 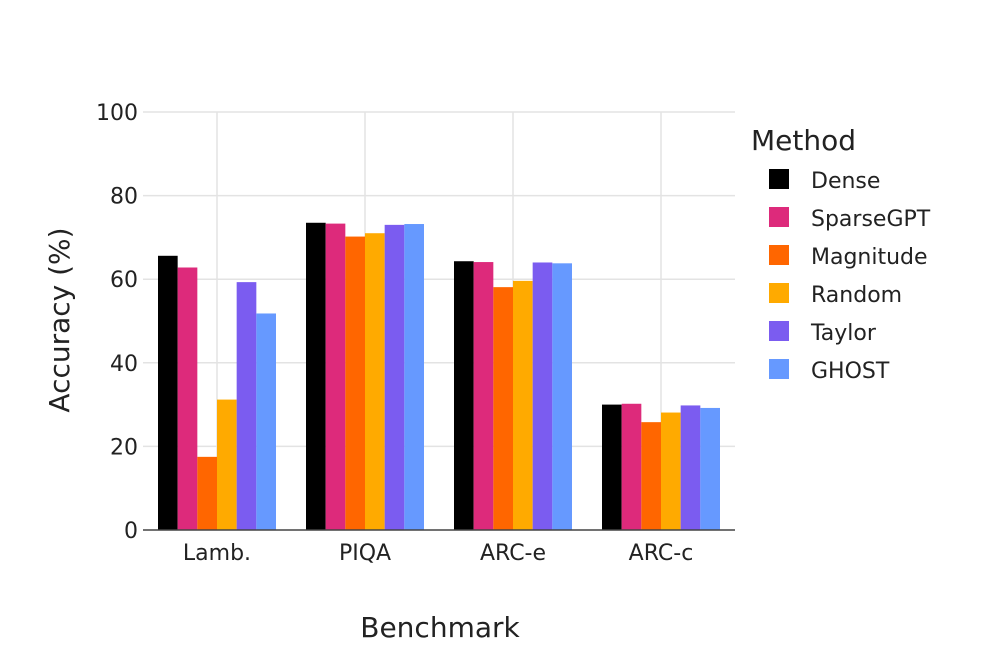 I want to click on y-tick-label: 80, so click(x=124, y=197).